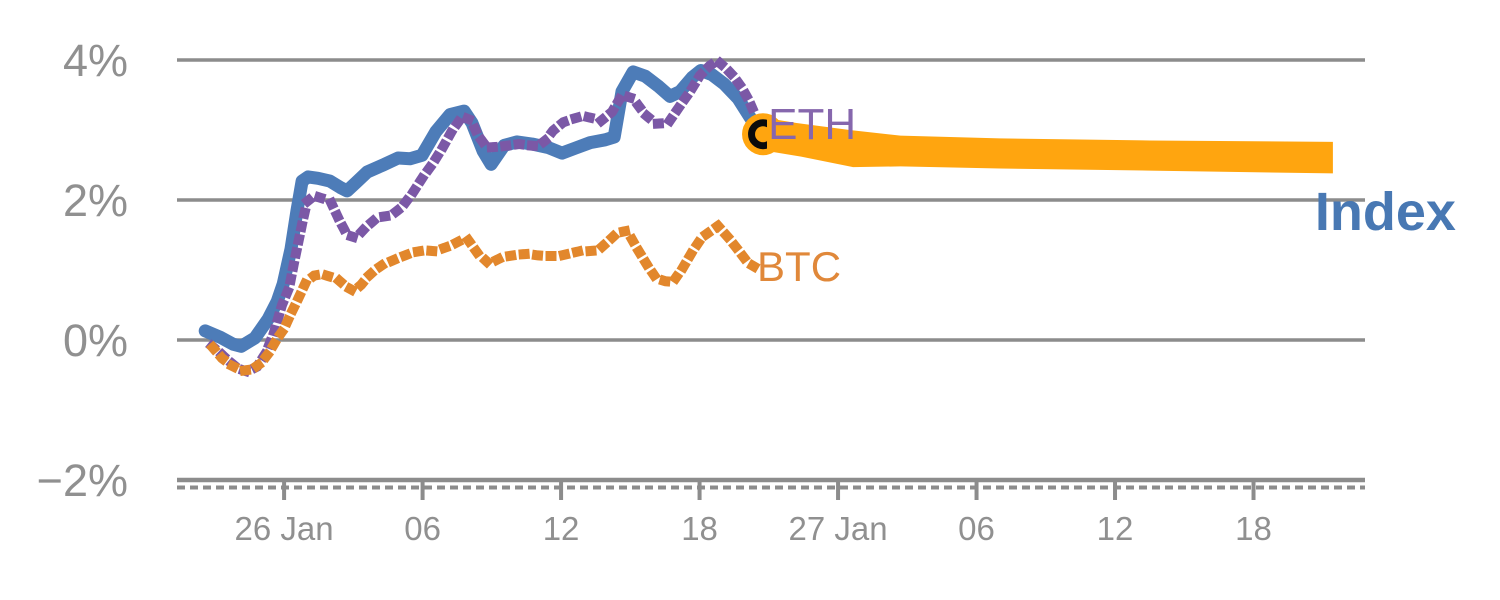  What do you see at coordinates (422, 528) in the screenshot?
I see `x-tick-label-1: 06` at bounding box center [422, 528].